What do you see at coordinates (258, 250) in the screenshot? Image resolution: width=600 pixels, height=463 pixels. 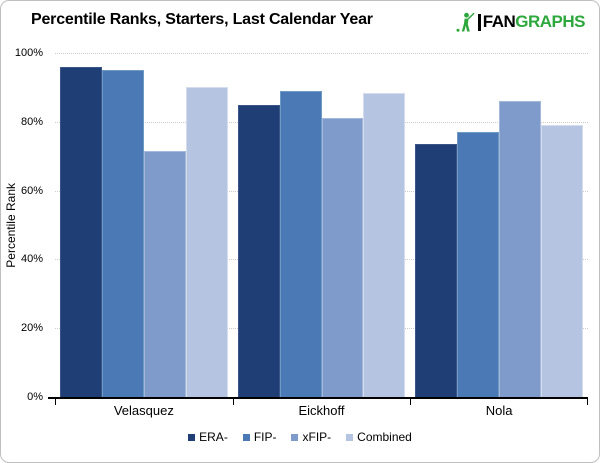 I see `bar-eickhoff-era` at bounding box center [258, 250].